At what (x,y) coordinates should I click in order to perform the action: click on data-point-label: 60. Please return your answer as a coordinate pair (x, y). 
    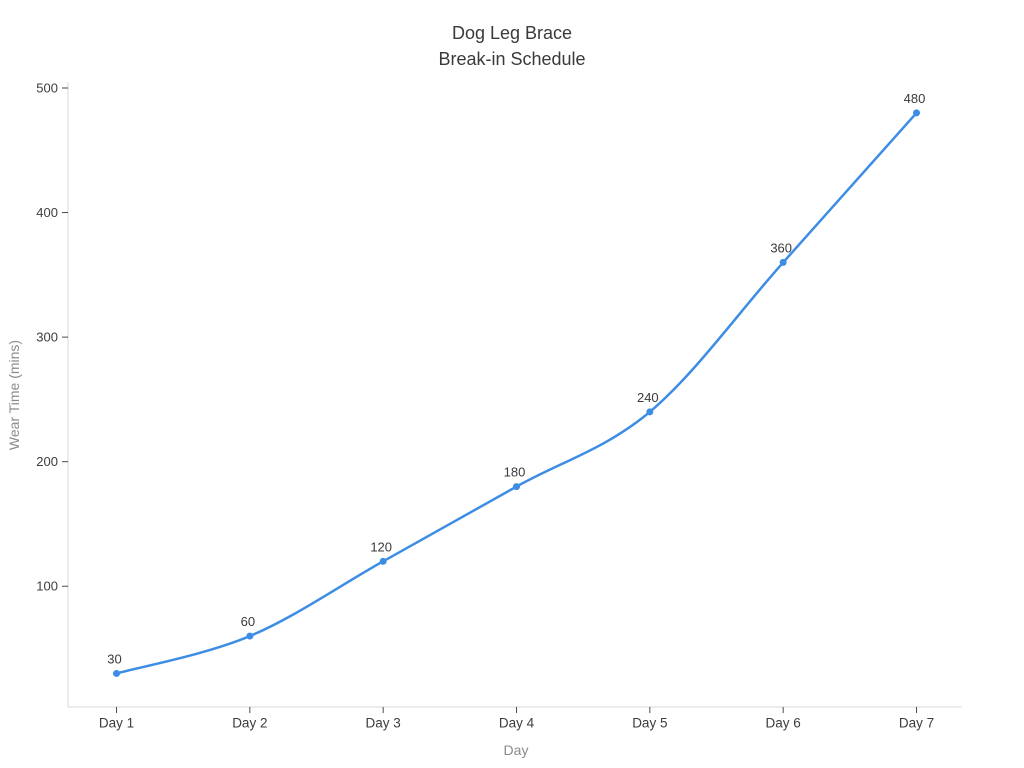
    Looking at the image, I should click on (248, 621).